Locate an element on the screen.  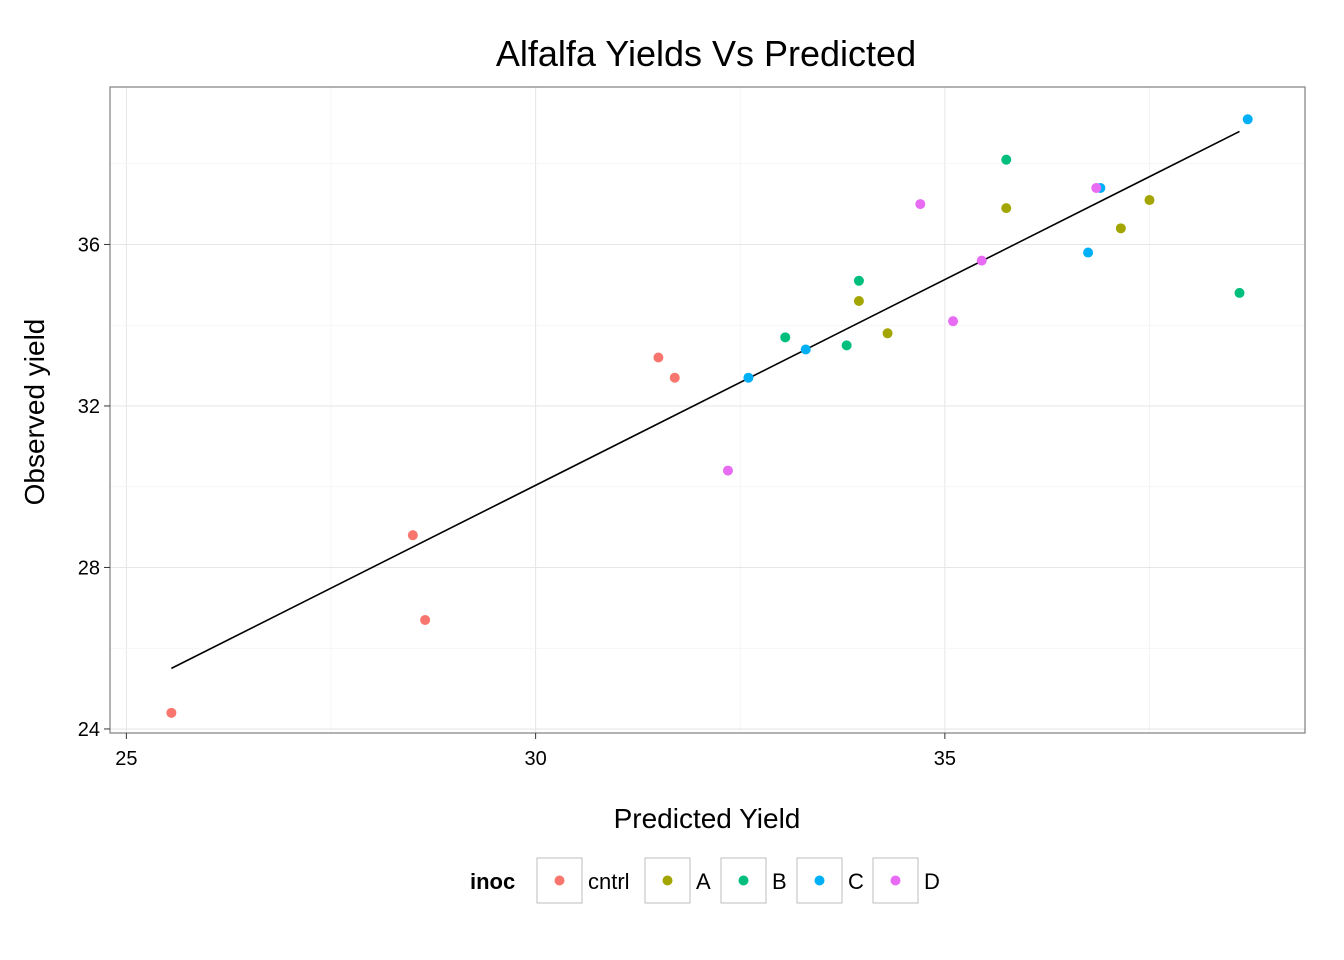
legend-key-d is located at coordinates (895, 880).